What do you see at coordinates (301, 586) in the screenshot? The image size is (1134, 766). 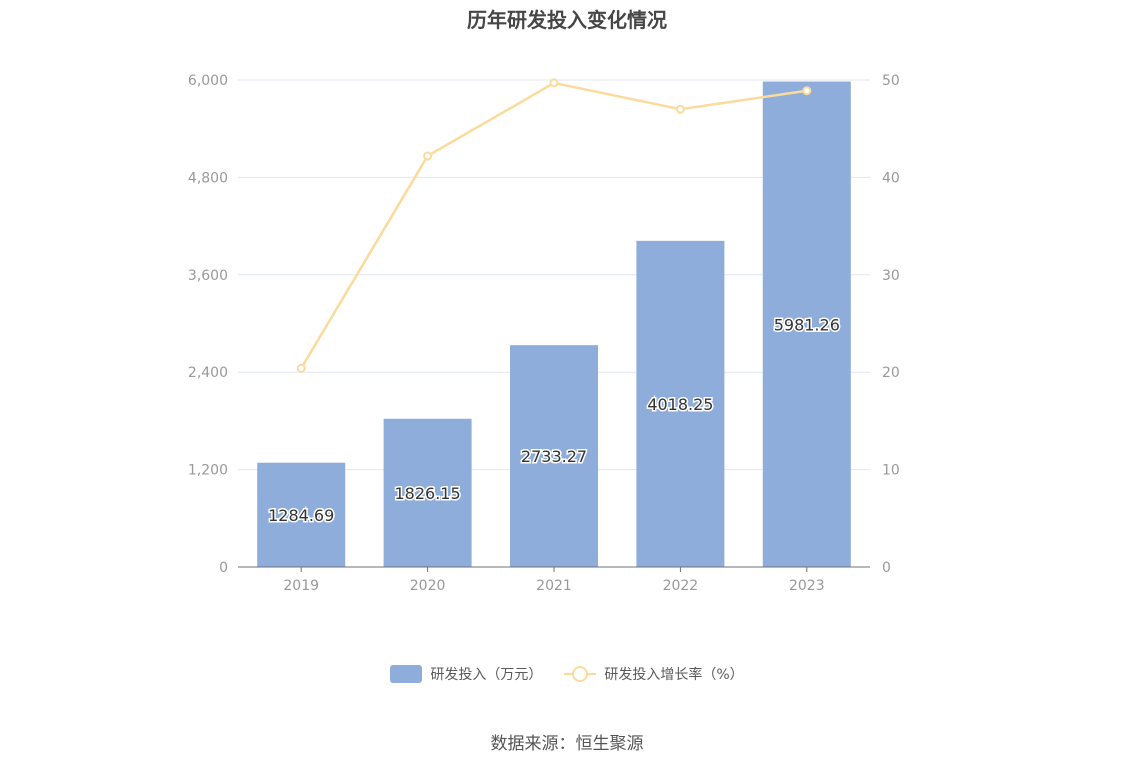 I see `x-tick-label: 2019` at bounding box center [301, 586].